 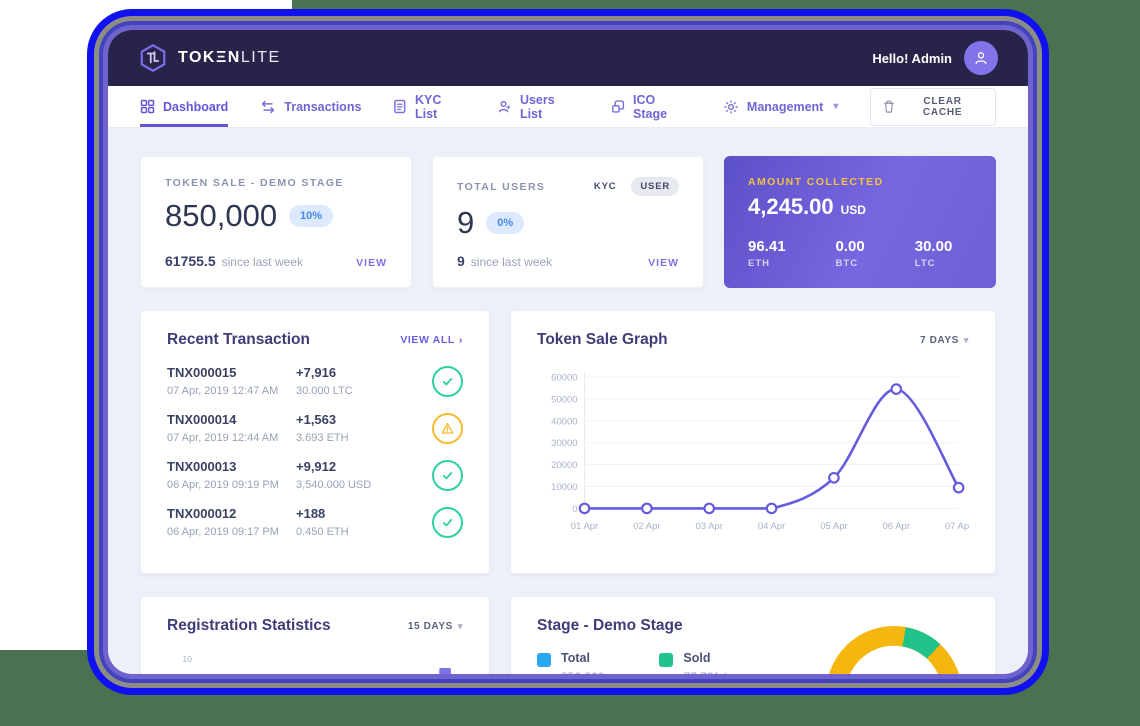 What do you see at coordinates (190, 261) in the screenshot?
I see `token-sale-delta: 61755.5` at bounding box center [190, 261].